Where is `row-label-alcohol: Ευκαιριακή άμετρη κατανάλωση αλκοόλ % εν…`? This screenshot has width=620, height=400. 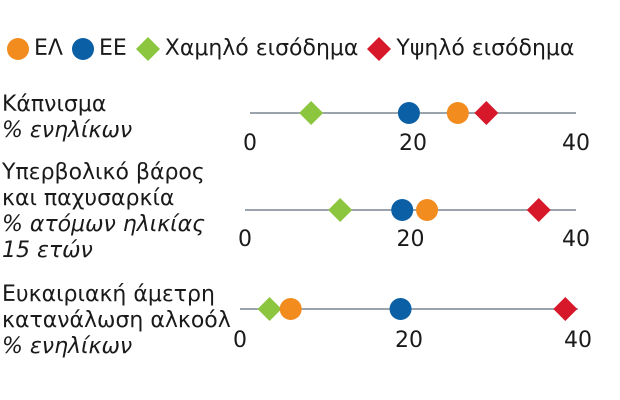 row-label-alcohol: Ευκαιριακή άμετρη κατανάλωση αλκοόλ % εν… is located at coordinates (116, 321).